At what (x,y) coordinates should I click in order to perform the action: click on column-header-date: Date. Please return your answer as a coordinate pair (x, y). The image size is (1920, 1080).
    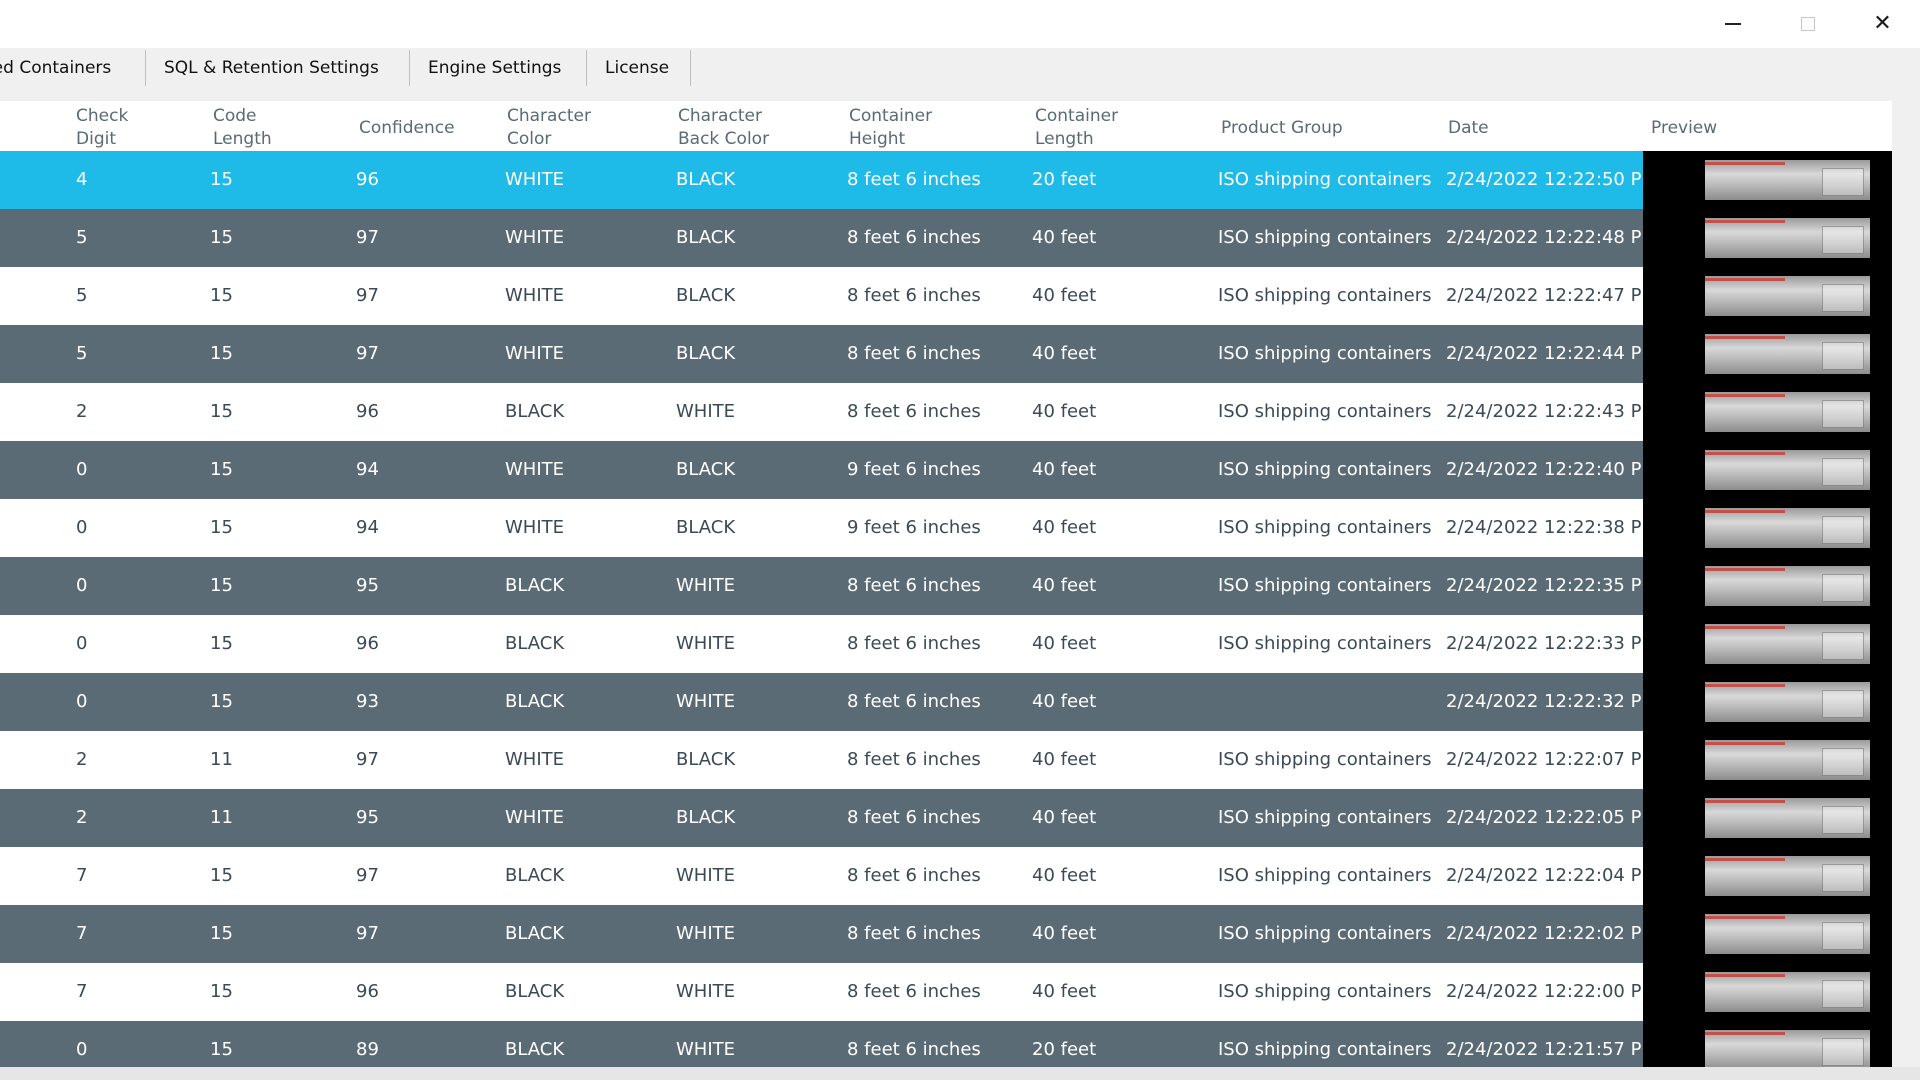
    Looking at the image, I should click on (1468, 128).